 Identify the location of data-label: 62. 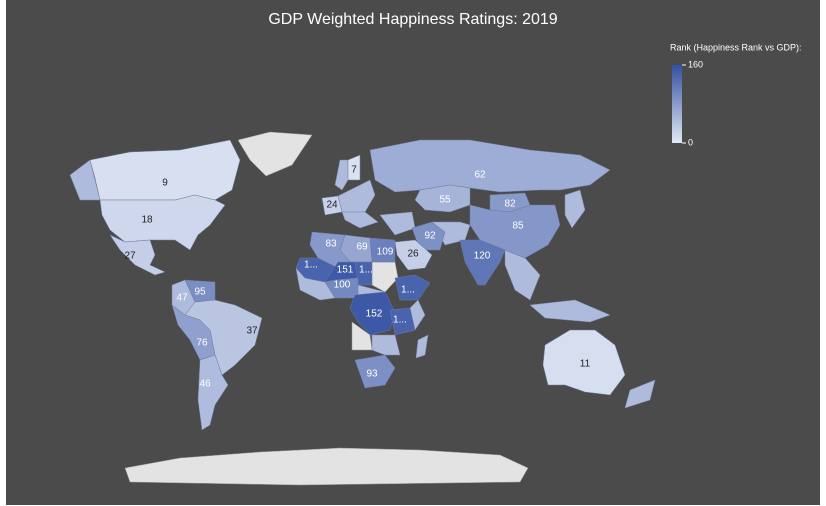
(480, 175).